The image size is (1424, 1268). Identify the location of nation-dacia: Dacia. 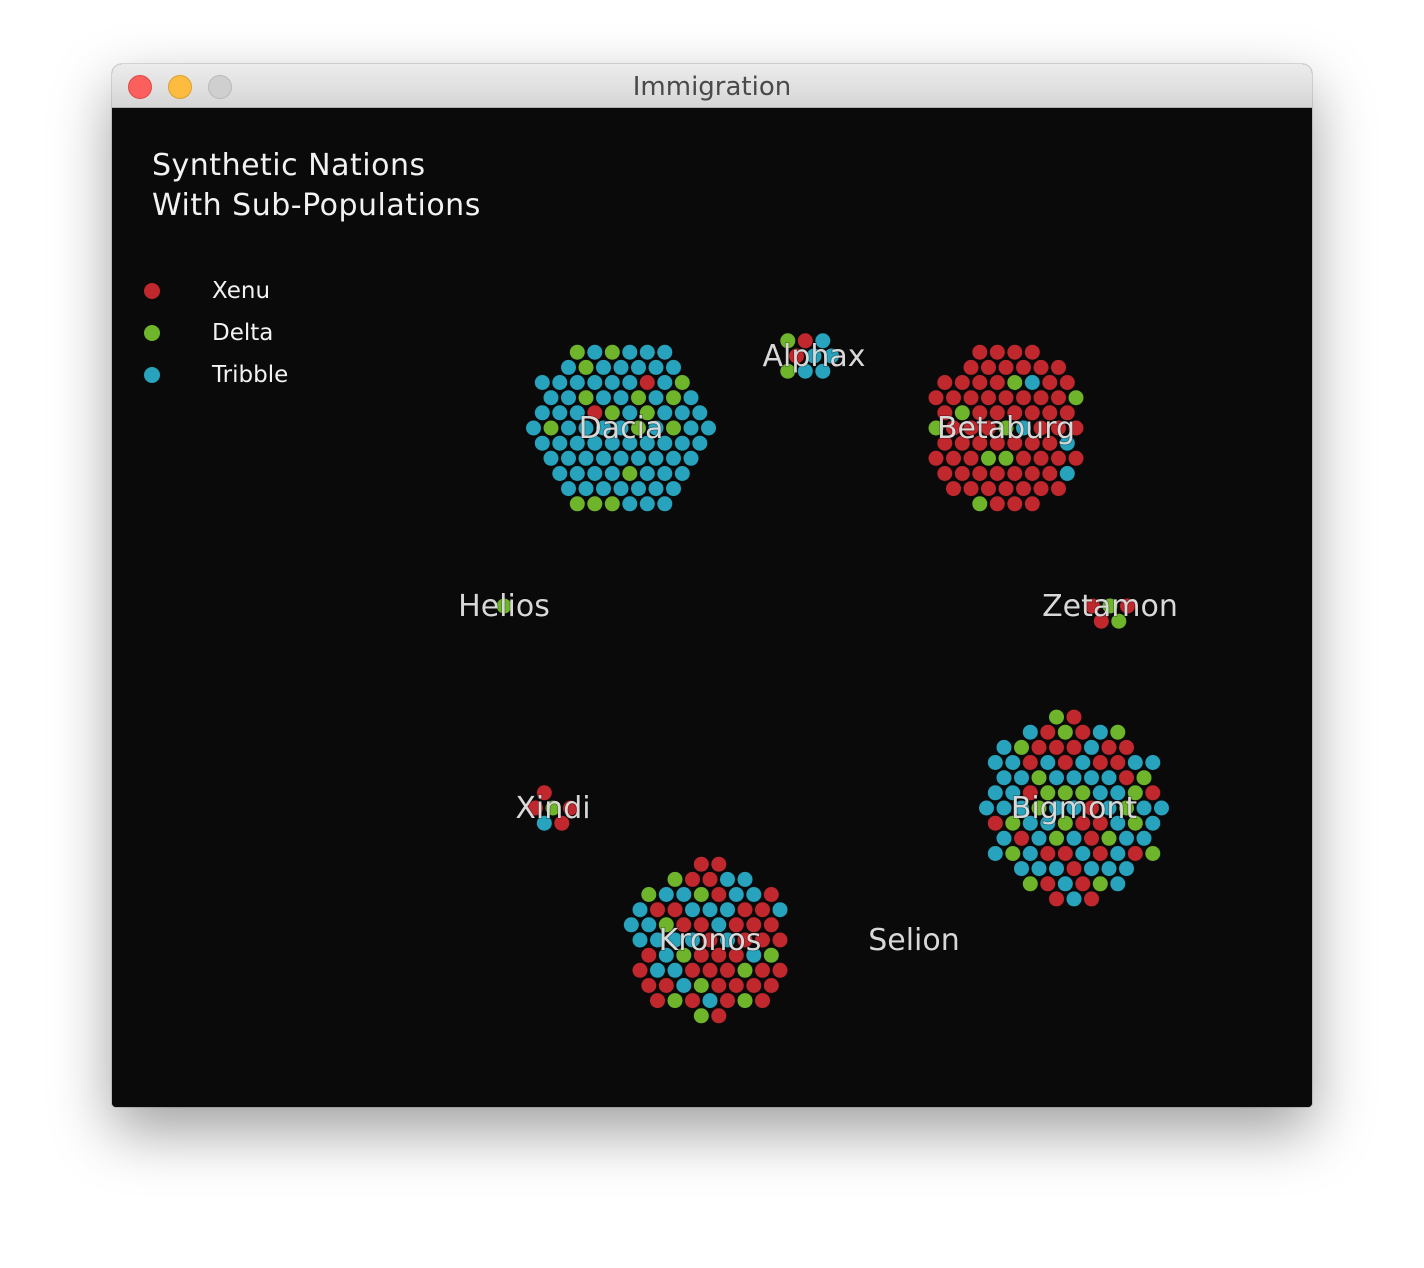
(621, 428).